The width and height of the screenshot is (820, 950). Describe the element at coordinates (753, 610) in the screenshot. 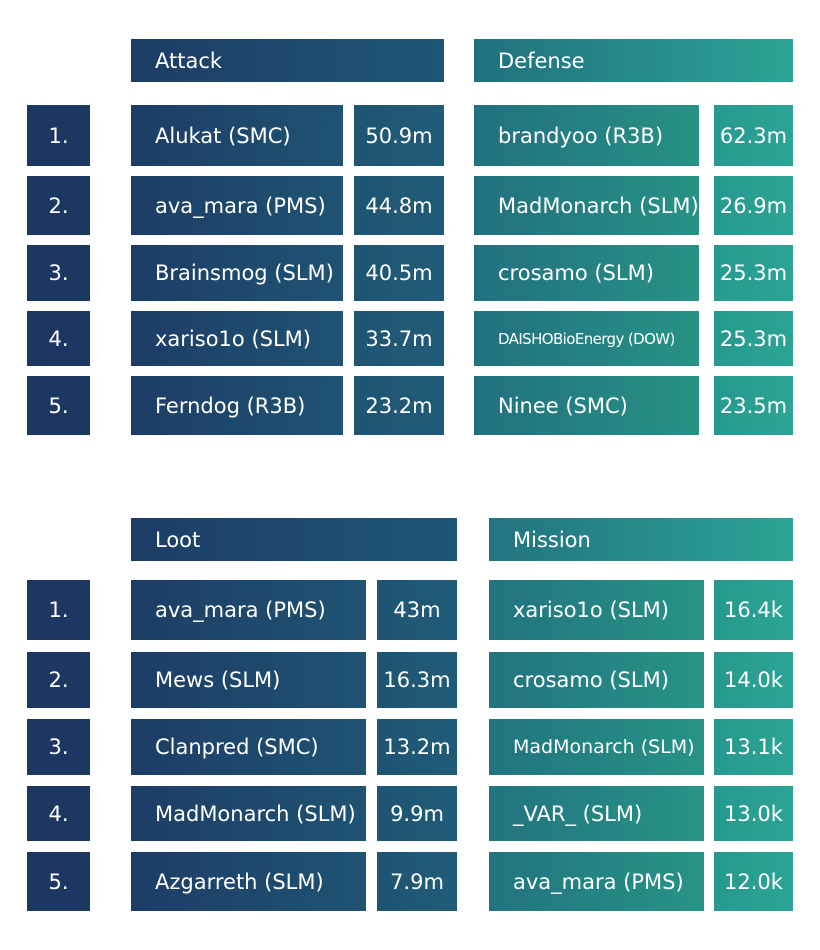

I see `mission-player-value: 16.4k` at that location.